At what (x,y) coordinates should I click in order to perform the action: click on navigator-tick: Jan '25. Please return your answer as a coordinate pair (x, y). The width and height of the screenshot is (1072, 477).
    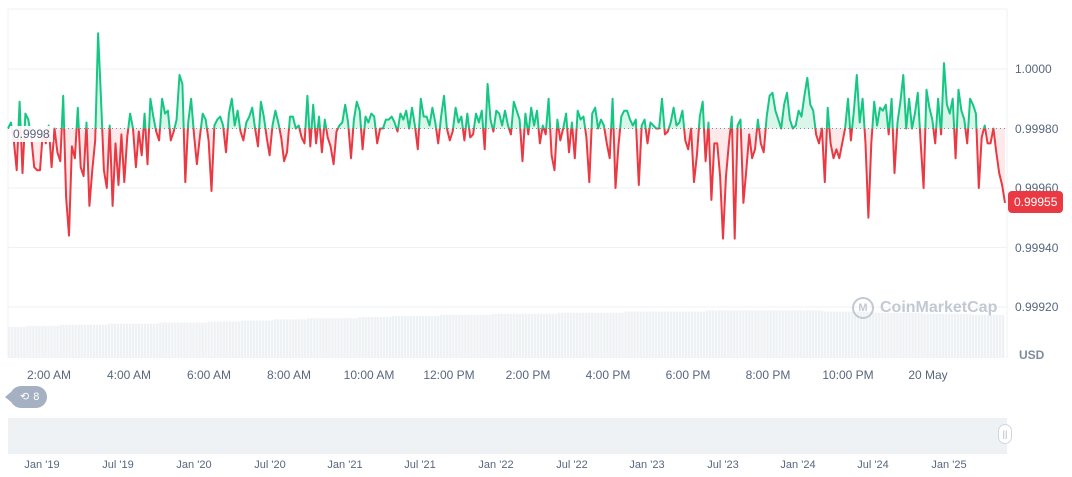
    Looking at the image, I should click on (949, 465).